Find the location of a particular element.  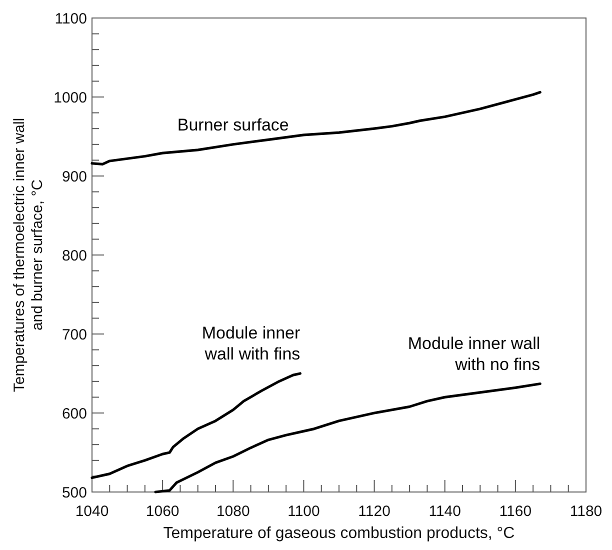

x-tick-label: 1180 is located at coordinates (586, 511).